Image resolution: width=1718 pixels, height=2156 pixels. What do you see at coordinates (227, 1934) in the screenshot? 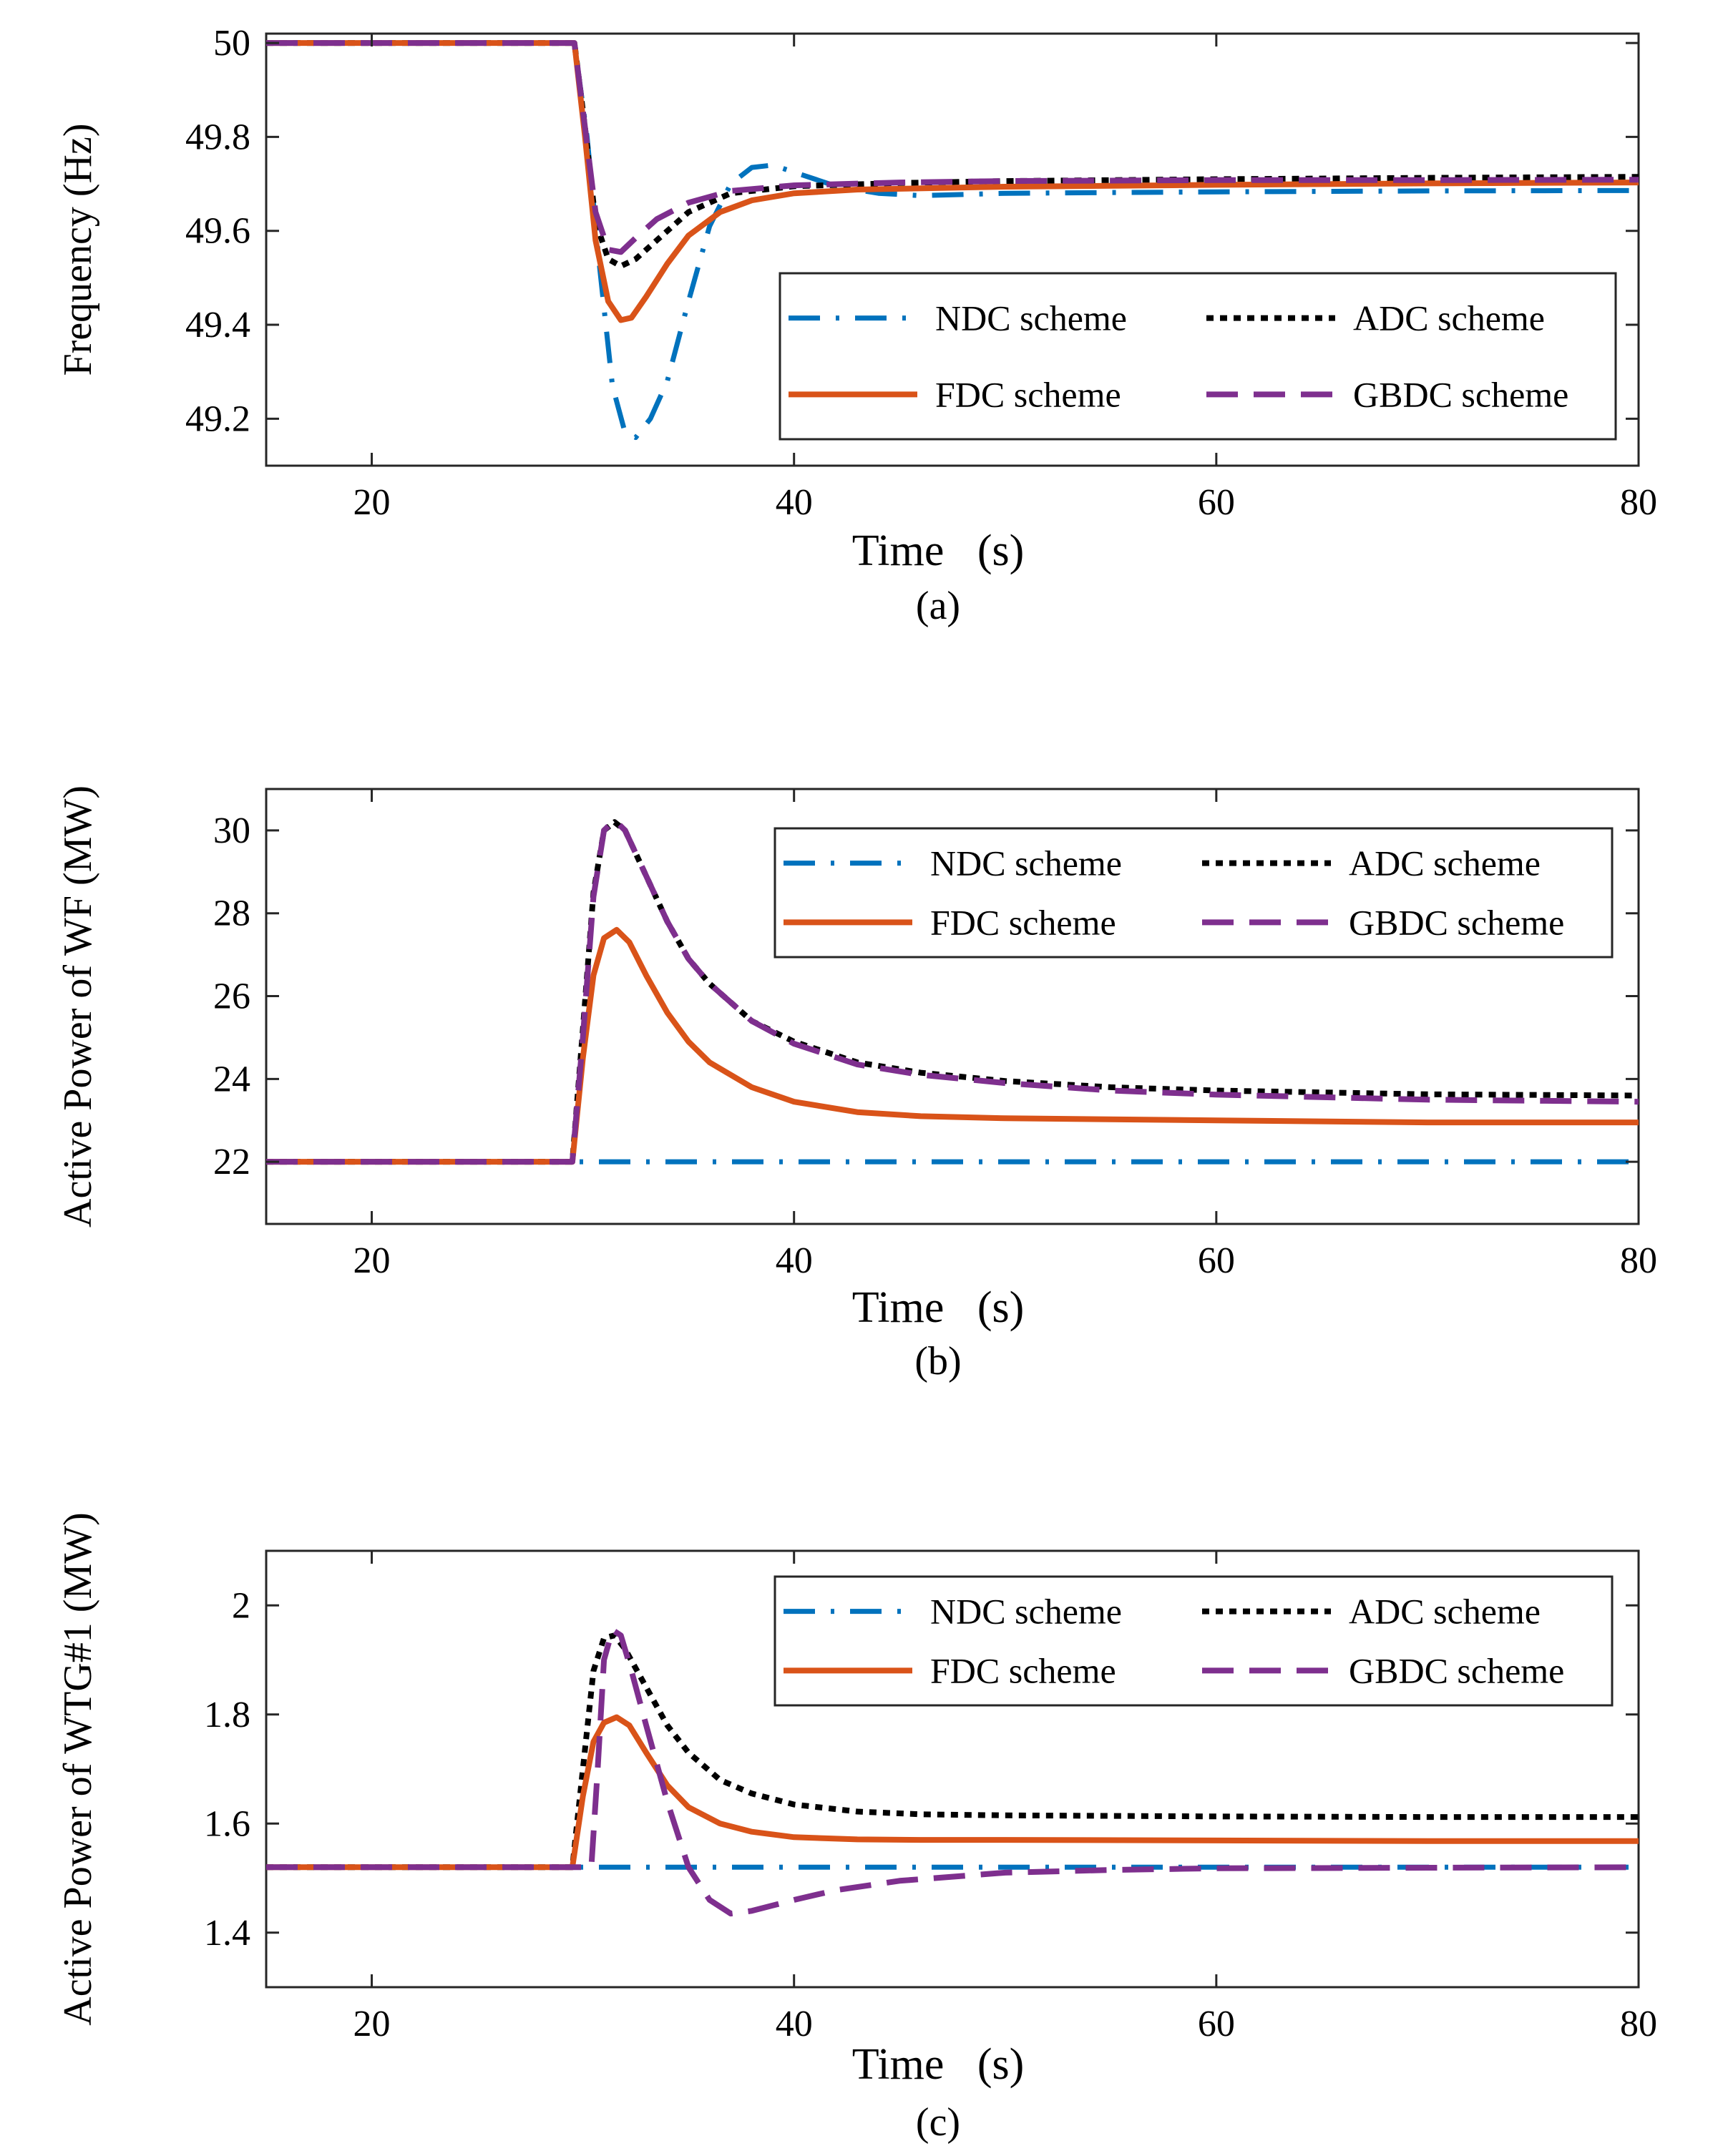
I see `y-tick-label: 1.4` at bounding box center [227, 1934].